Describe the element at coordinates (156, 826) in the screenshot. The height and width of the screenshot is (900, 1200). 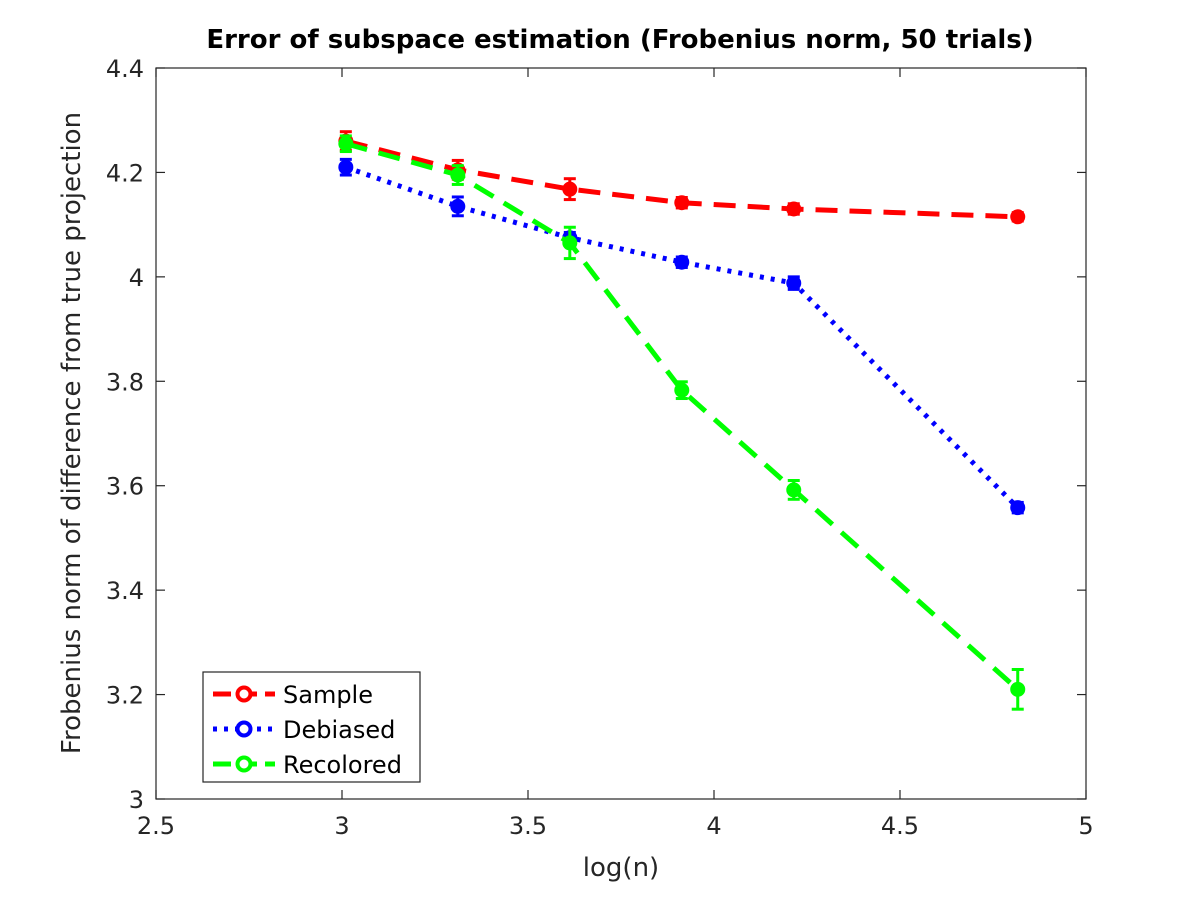
I see `x-tick-label: 2.5` at that location.